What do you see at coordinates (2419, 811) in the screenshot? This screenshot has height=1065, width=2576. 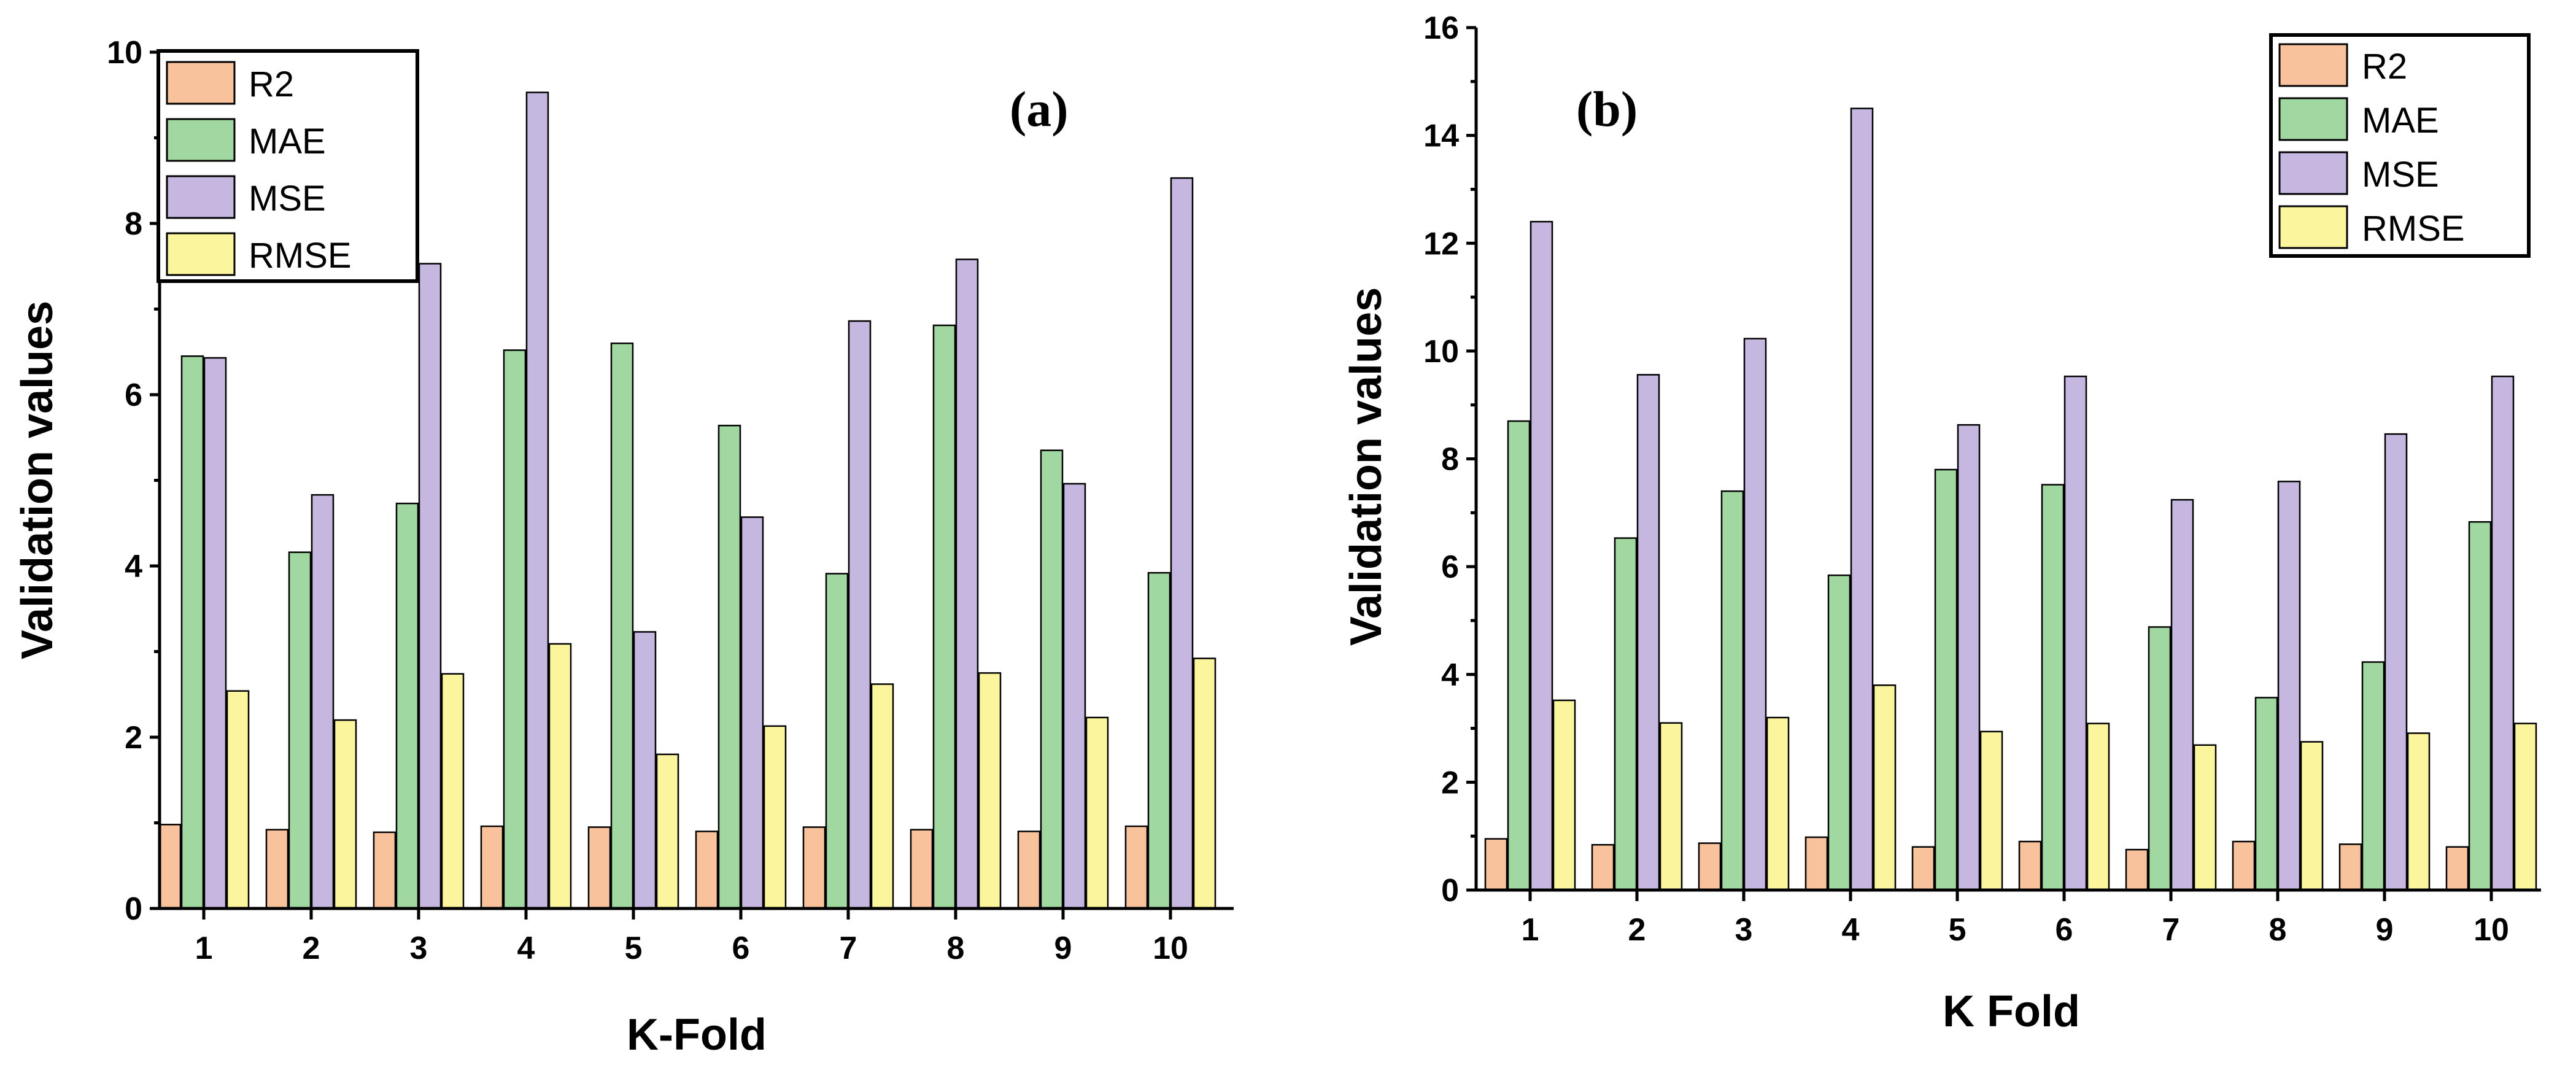 I see `bar-b-fold9-rmse` at bounding box center [2419, 811].